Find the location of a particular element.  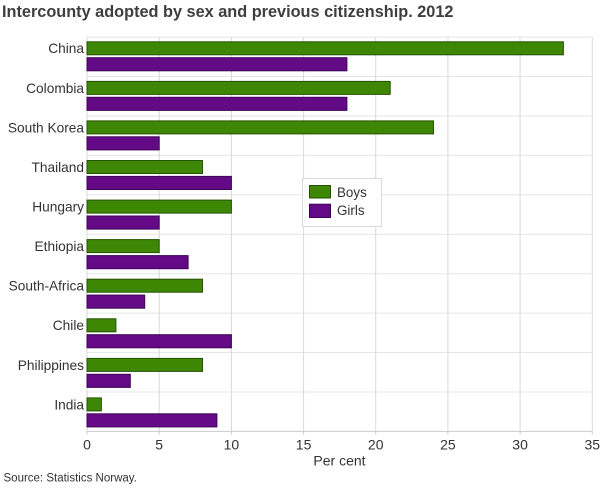

svg-text: Girls is located at coordinates (351, 210).